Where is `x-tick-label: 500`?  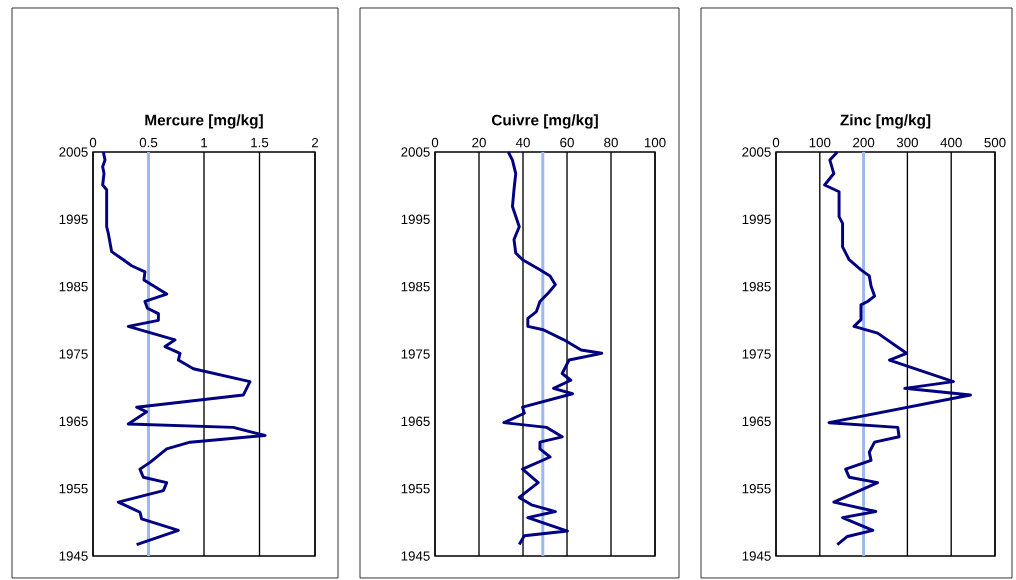
x-tick-label: 500 is located at coordinates (995, 142).